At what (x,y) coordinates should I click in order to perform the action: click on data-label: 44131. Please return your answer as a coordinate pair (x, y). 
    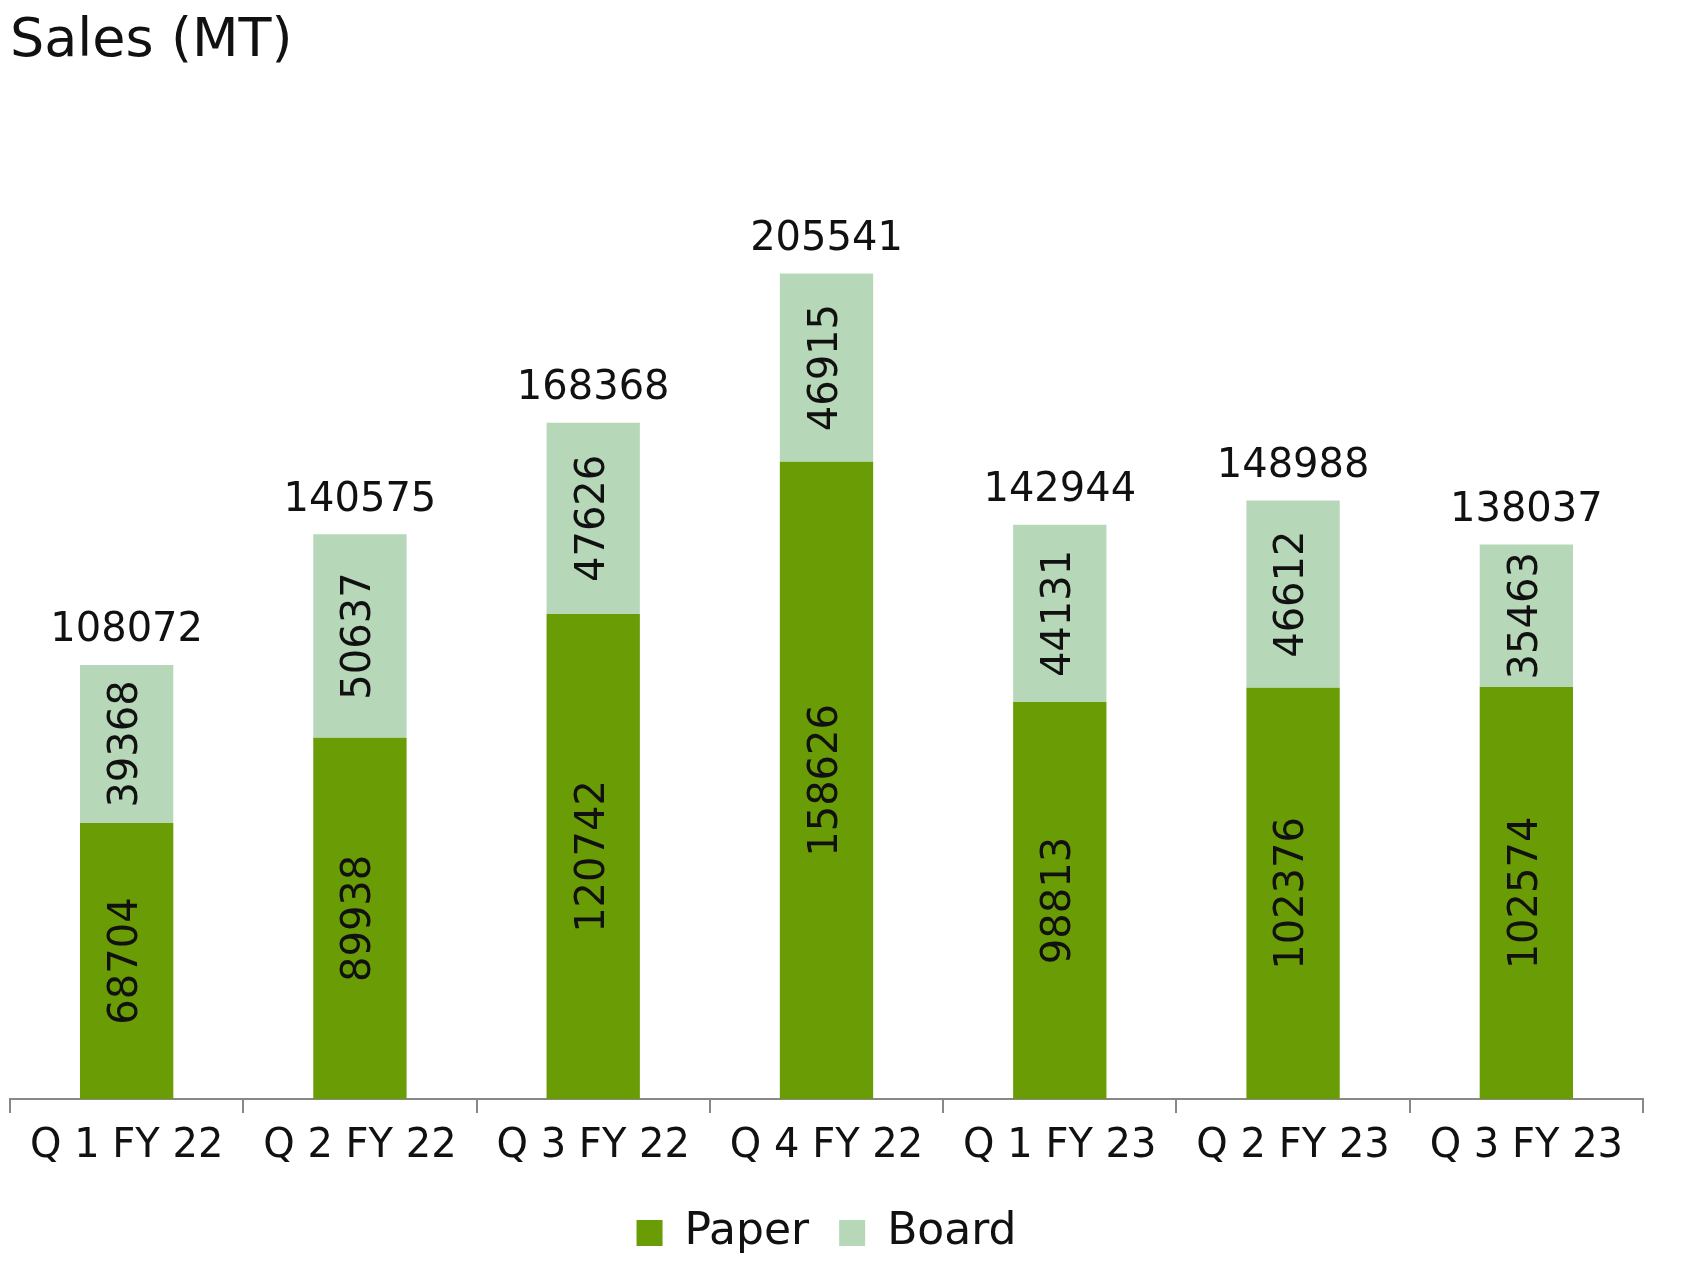
    Looking at the image, I should click on (1056, 613).